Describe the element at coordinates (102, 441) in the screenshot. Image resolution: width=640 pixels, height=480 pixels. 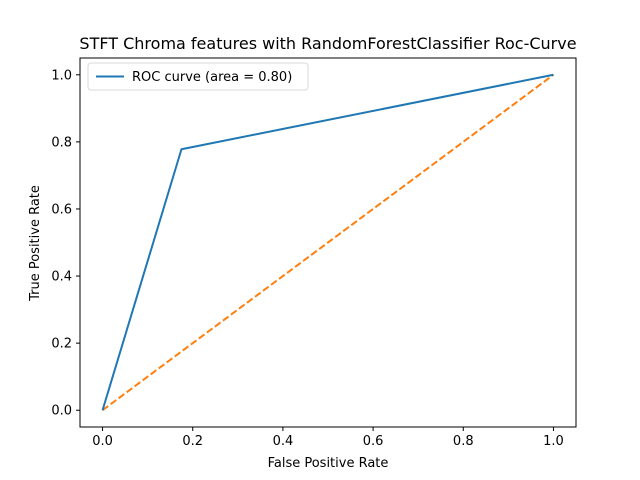
I see `x-tick-label: 0.0` at that location.